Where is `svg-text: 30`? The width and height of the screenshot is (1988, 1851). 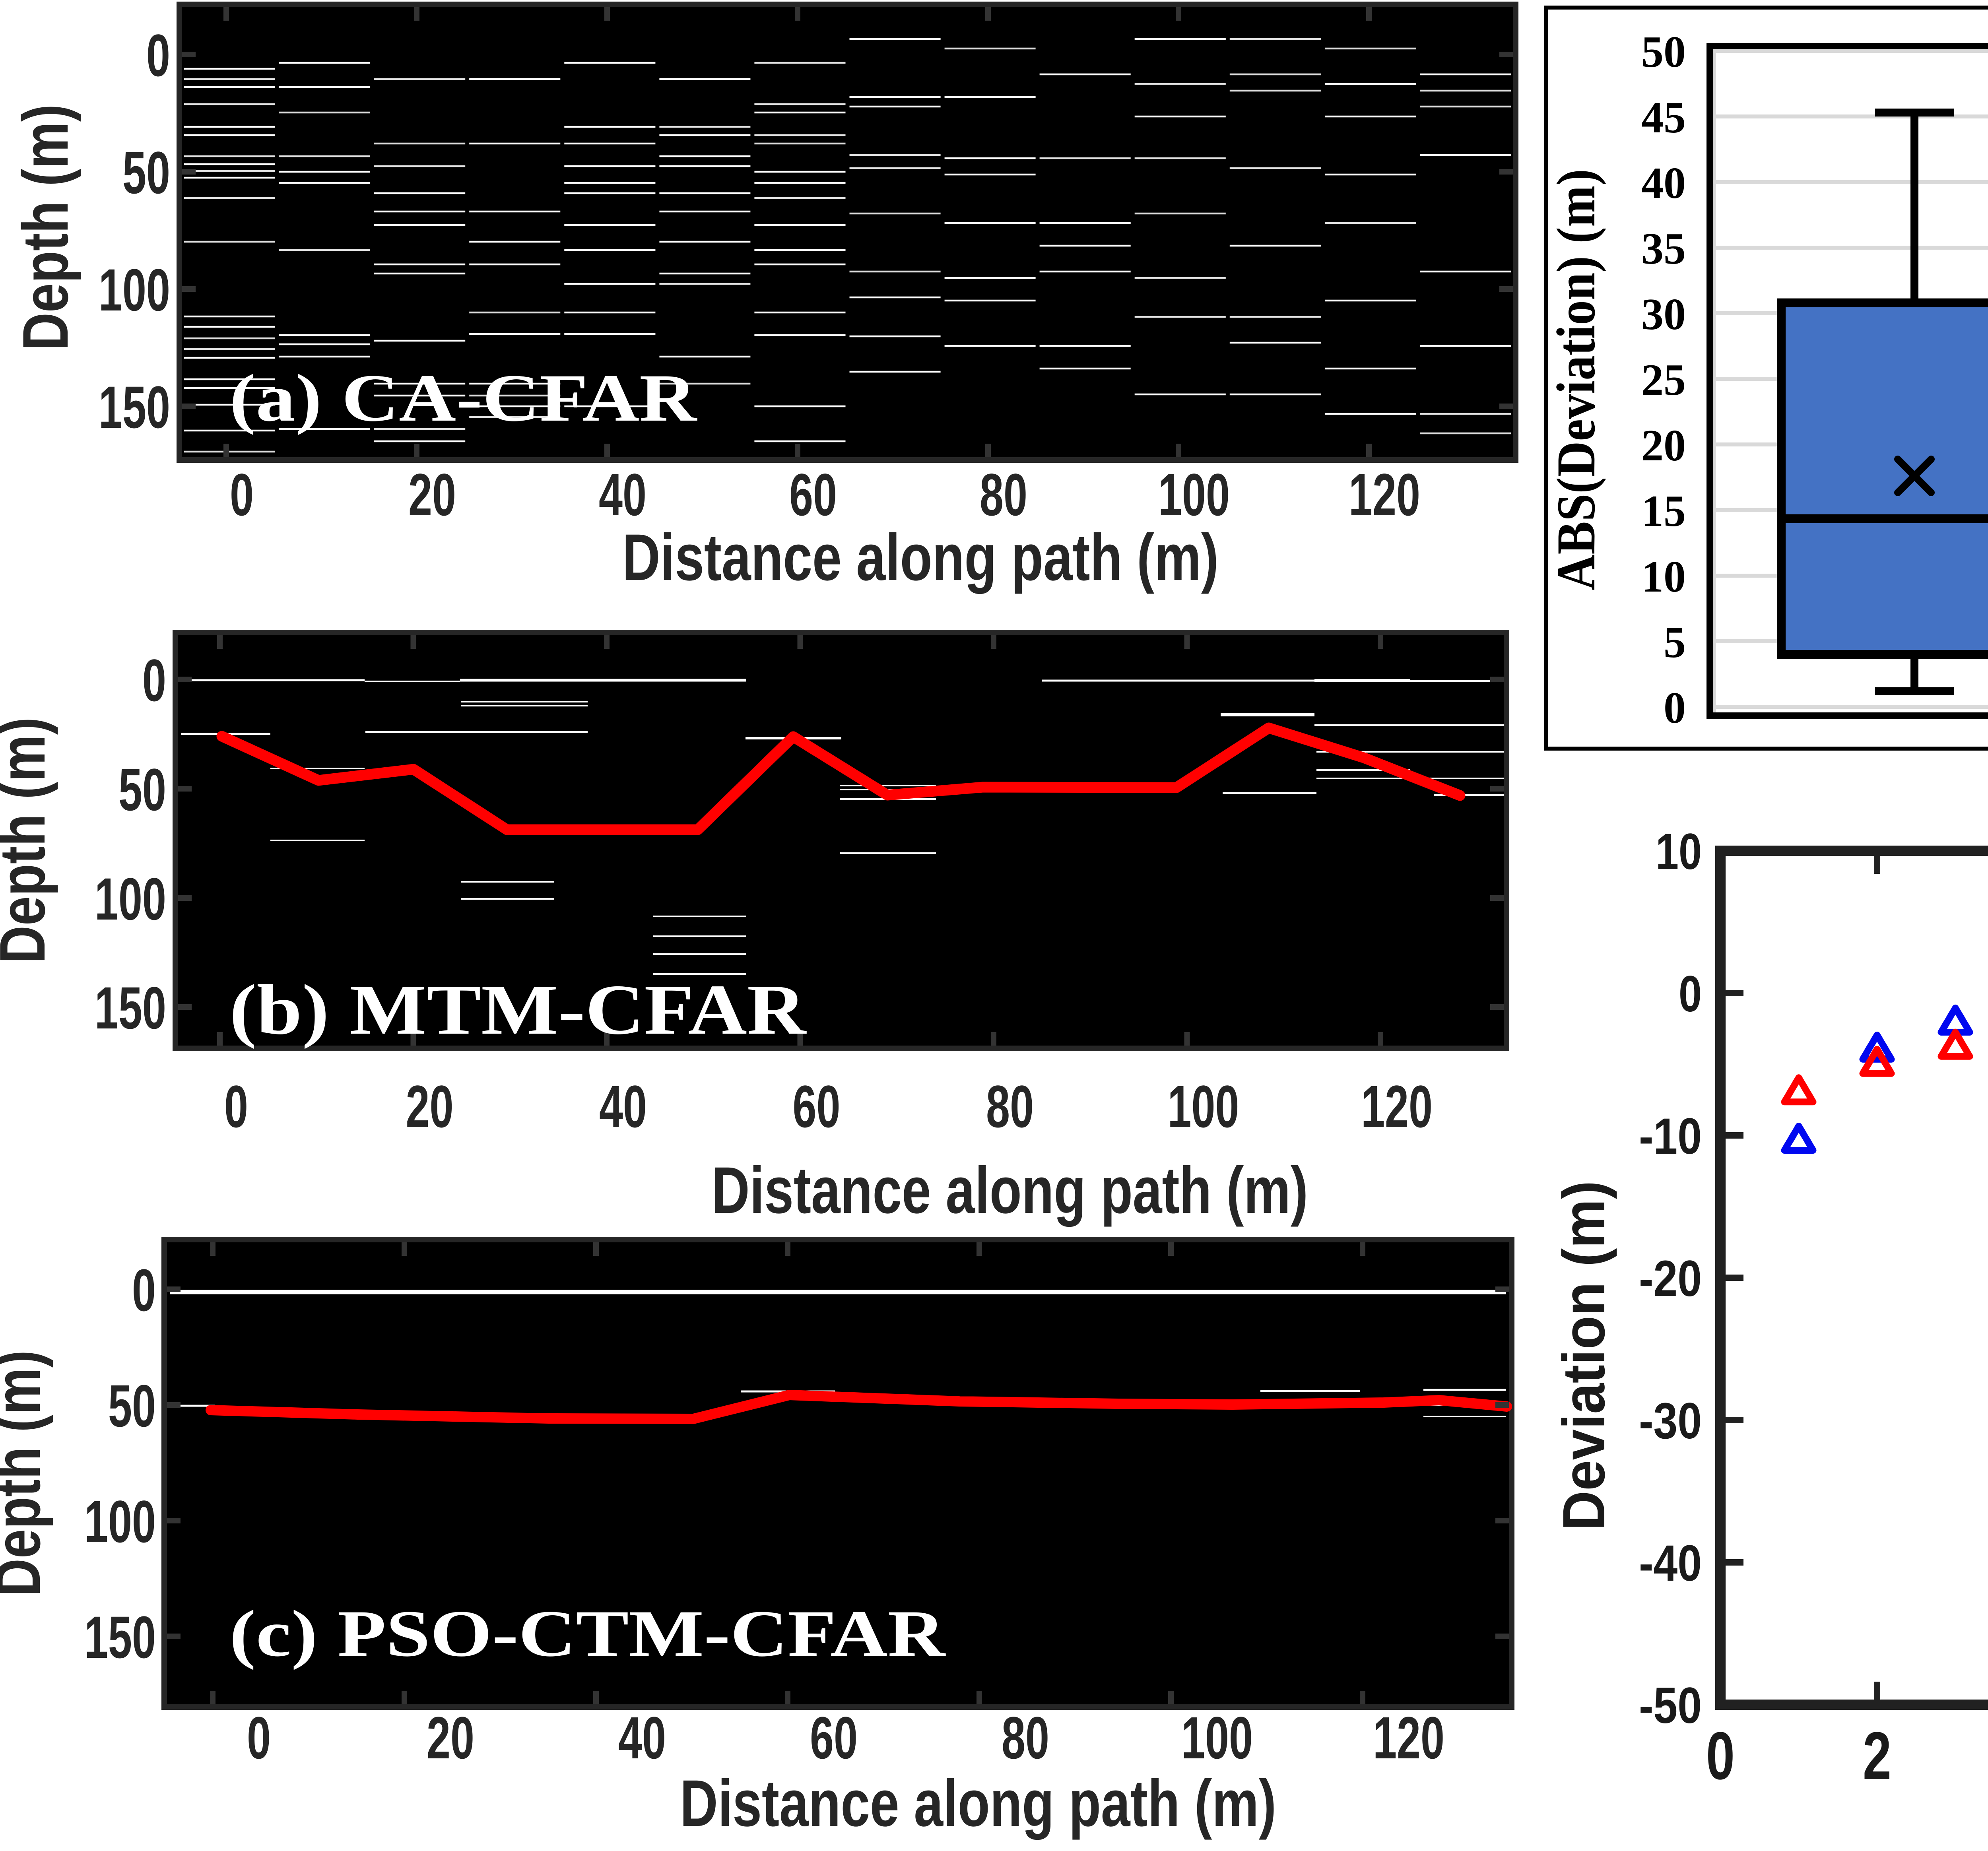
svg-text: 30 is located at coordinates (1663, 314).